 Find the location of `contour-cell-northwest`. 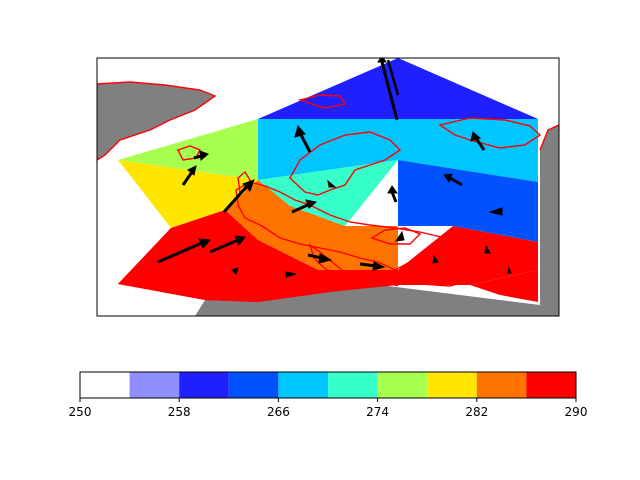

contour-cell-northwest is located at coordinates (188, 149).